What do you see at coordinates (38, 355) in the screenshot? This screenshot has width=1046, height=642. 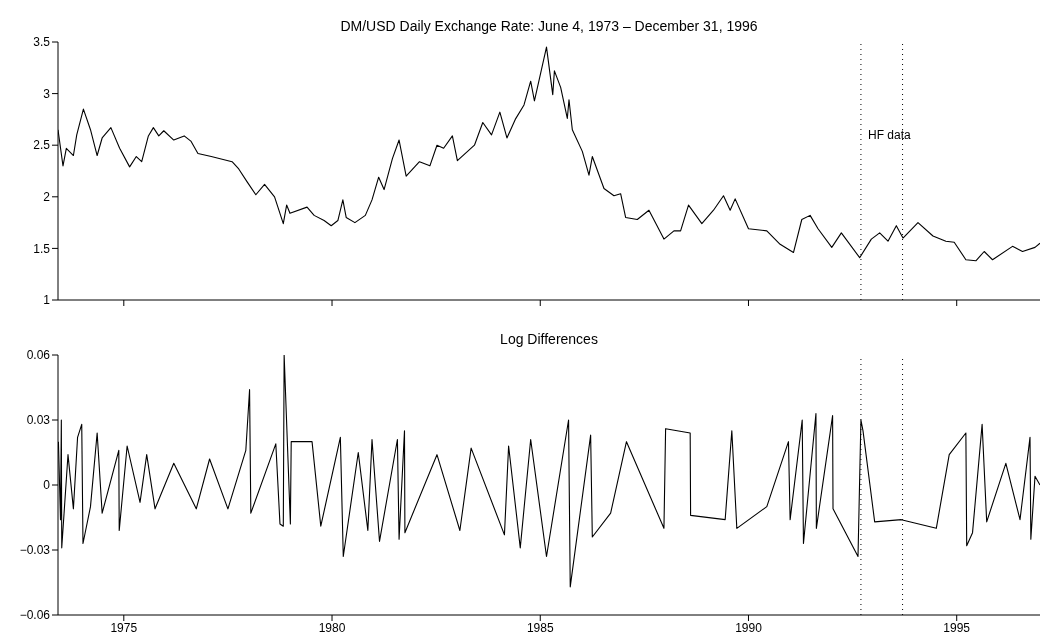 I see `y-tick-label: 0.06` at bounding box center [38, 355].